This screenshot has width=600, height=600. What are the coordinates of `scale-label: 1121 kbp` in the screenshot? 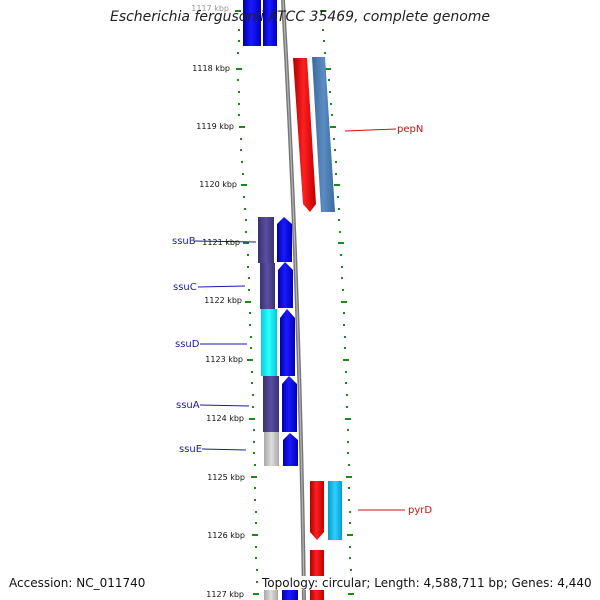 It's located at (221, 242).